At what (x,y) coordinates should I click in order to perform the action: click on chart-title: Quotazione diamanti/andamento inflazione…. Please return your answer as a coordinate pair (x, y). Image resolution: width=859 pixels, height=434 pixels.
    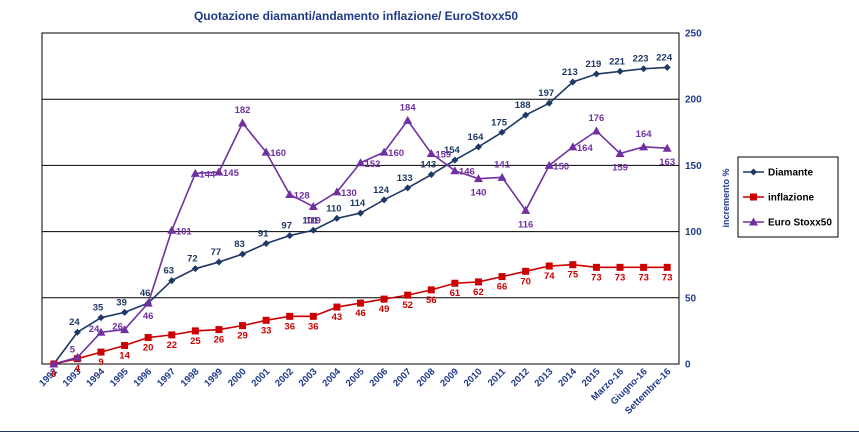
    Looking at the image, I should click on (356, 16).